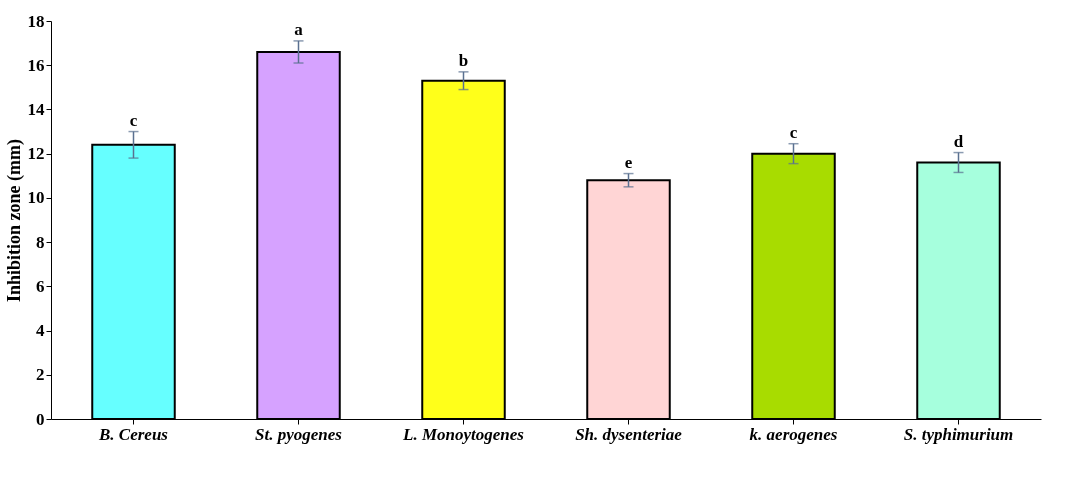 Image resolution: width=1071 pixels, height=488 pixels. What do you see at coordinates (628, 162) in the screenshot?
I see `annotation: e` at bounding box center [628, 162].